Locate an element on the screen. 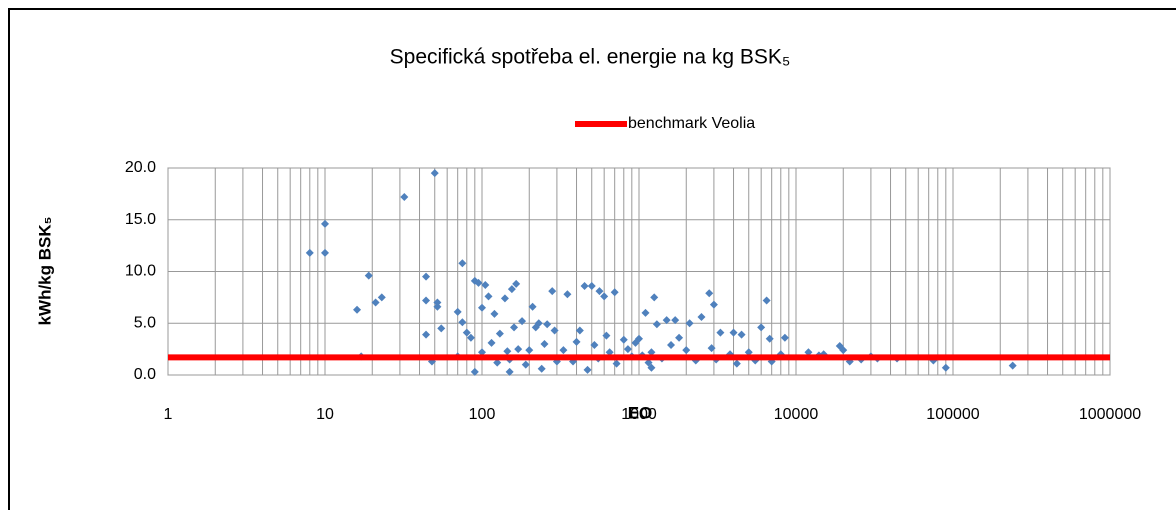  x-tick-label: 100000 is located at coordinates (952, 414).